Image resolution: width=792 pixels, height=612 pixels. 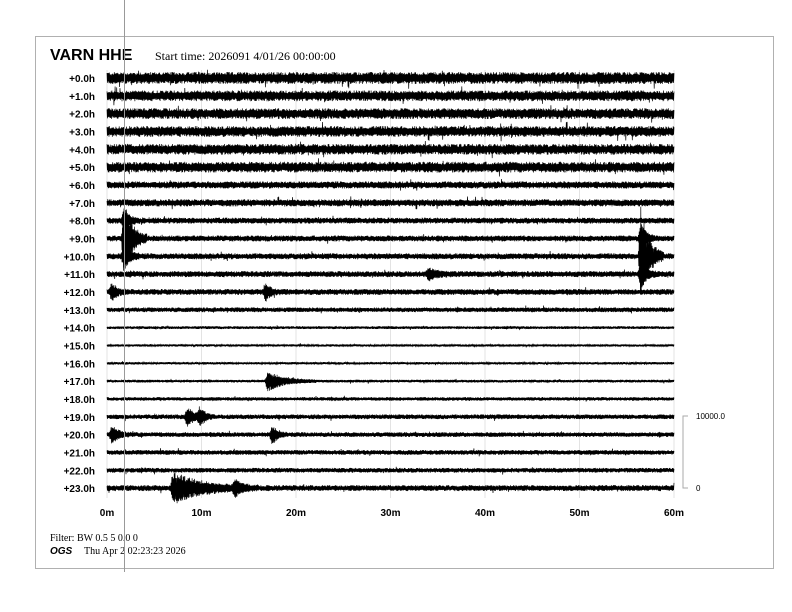 I want to click on row-label: +9.0h, so click(x=82, y=239).